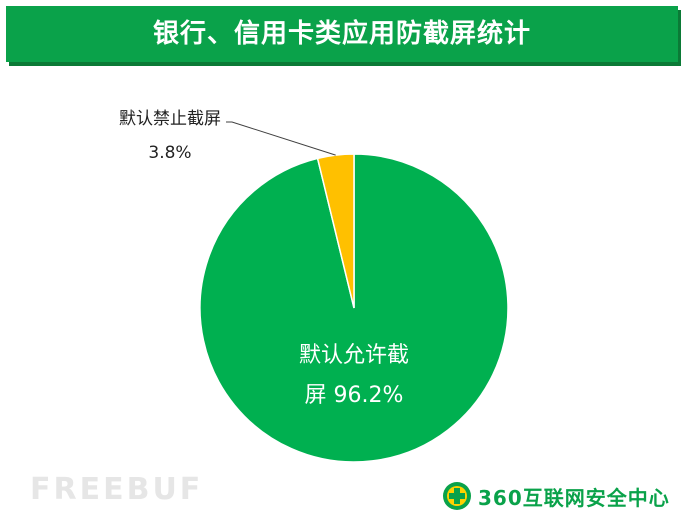  Describe the element at coordinates (354, 355) in the screenshot. I see `pie-label-0-line-0: 默认允许截` at that location.